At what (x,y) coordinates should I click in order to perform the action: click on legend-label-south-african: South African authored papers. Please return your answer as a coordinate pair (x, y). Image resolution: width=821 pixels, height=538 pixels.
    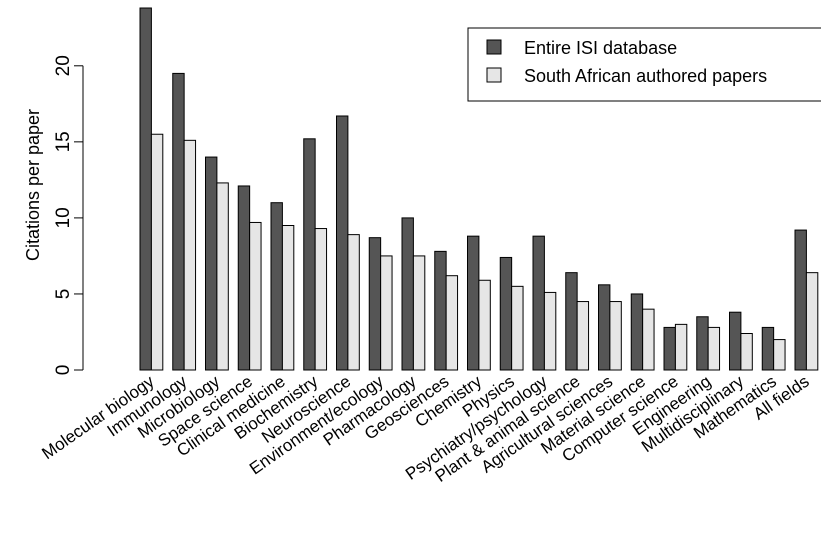
    Looking at the image, I should click on (645, 76).